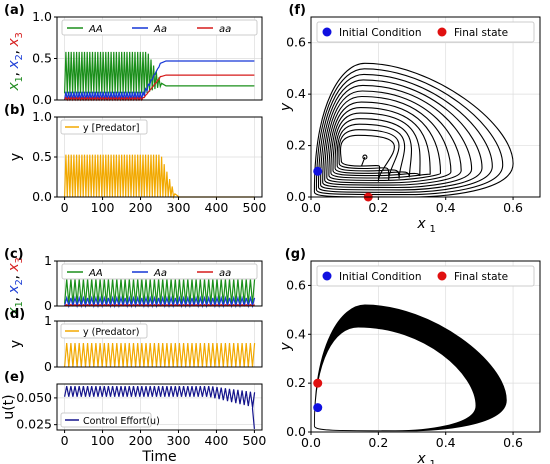  What do you see at coordinates (160, 407) in the screenshot?
I see `series-line-control-effort-u-` at bounding box center [160, 407].